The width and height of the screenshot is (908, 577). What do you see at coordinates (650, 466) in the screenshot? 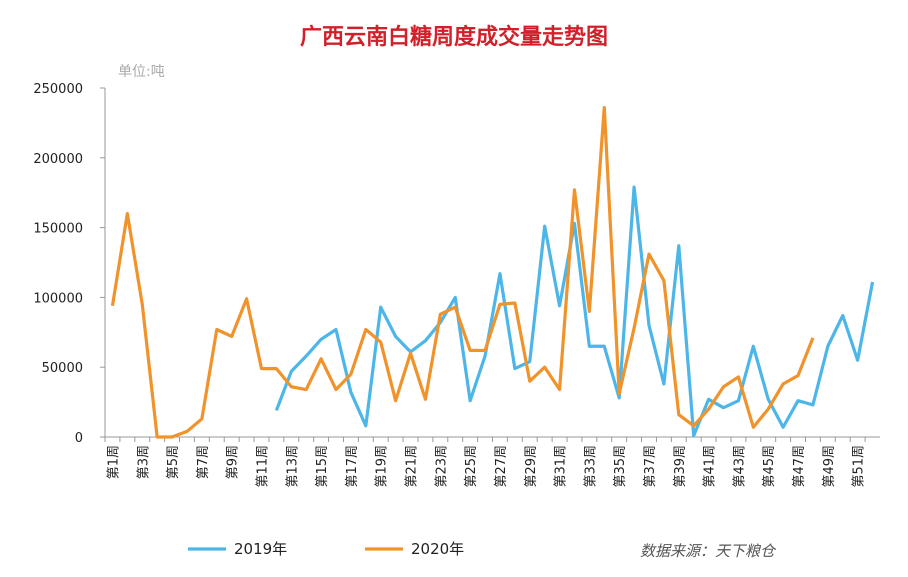
I see `x-tick-label: 第37周` at bounding box center [650, 466].